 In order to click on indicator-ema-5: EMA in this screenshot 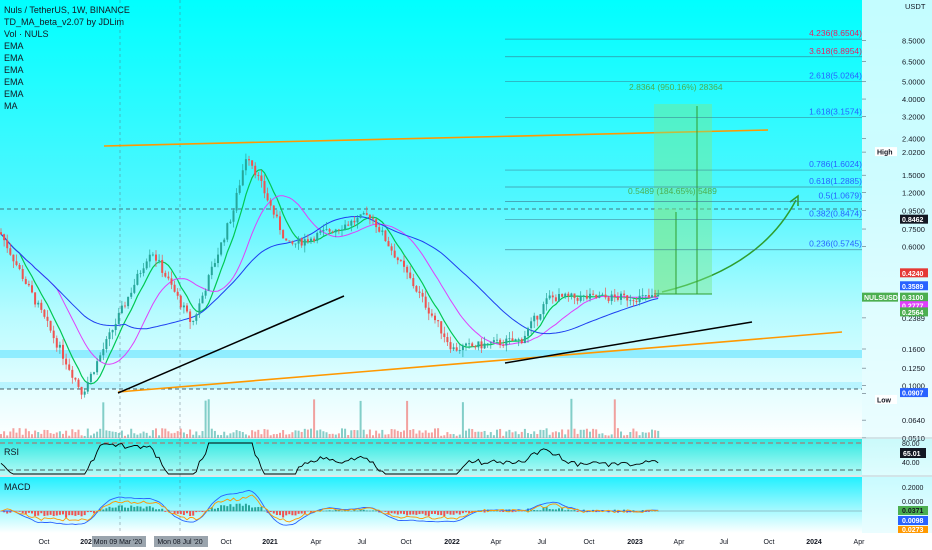, I will do `click(14, 94)`.